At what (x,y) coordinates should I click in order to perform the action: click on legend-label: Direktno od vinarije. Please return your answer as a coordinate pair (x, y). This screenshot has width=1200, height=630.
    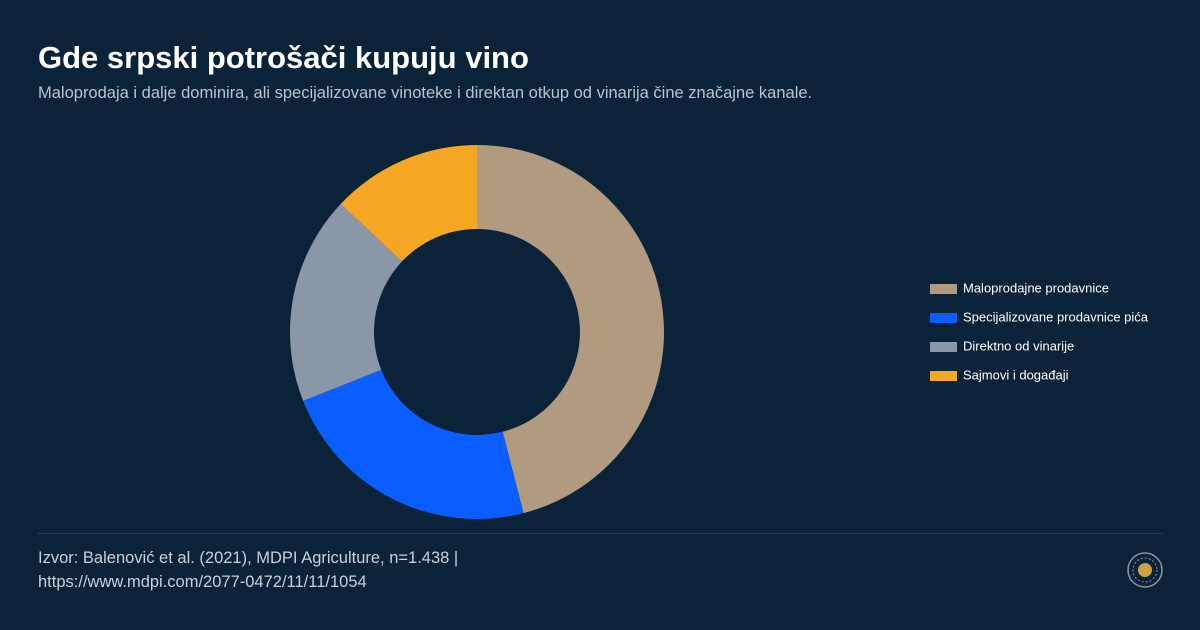
    Looking at the image, I should click on (1018, 345).